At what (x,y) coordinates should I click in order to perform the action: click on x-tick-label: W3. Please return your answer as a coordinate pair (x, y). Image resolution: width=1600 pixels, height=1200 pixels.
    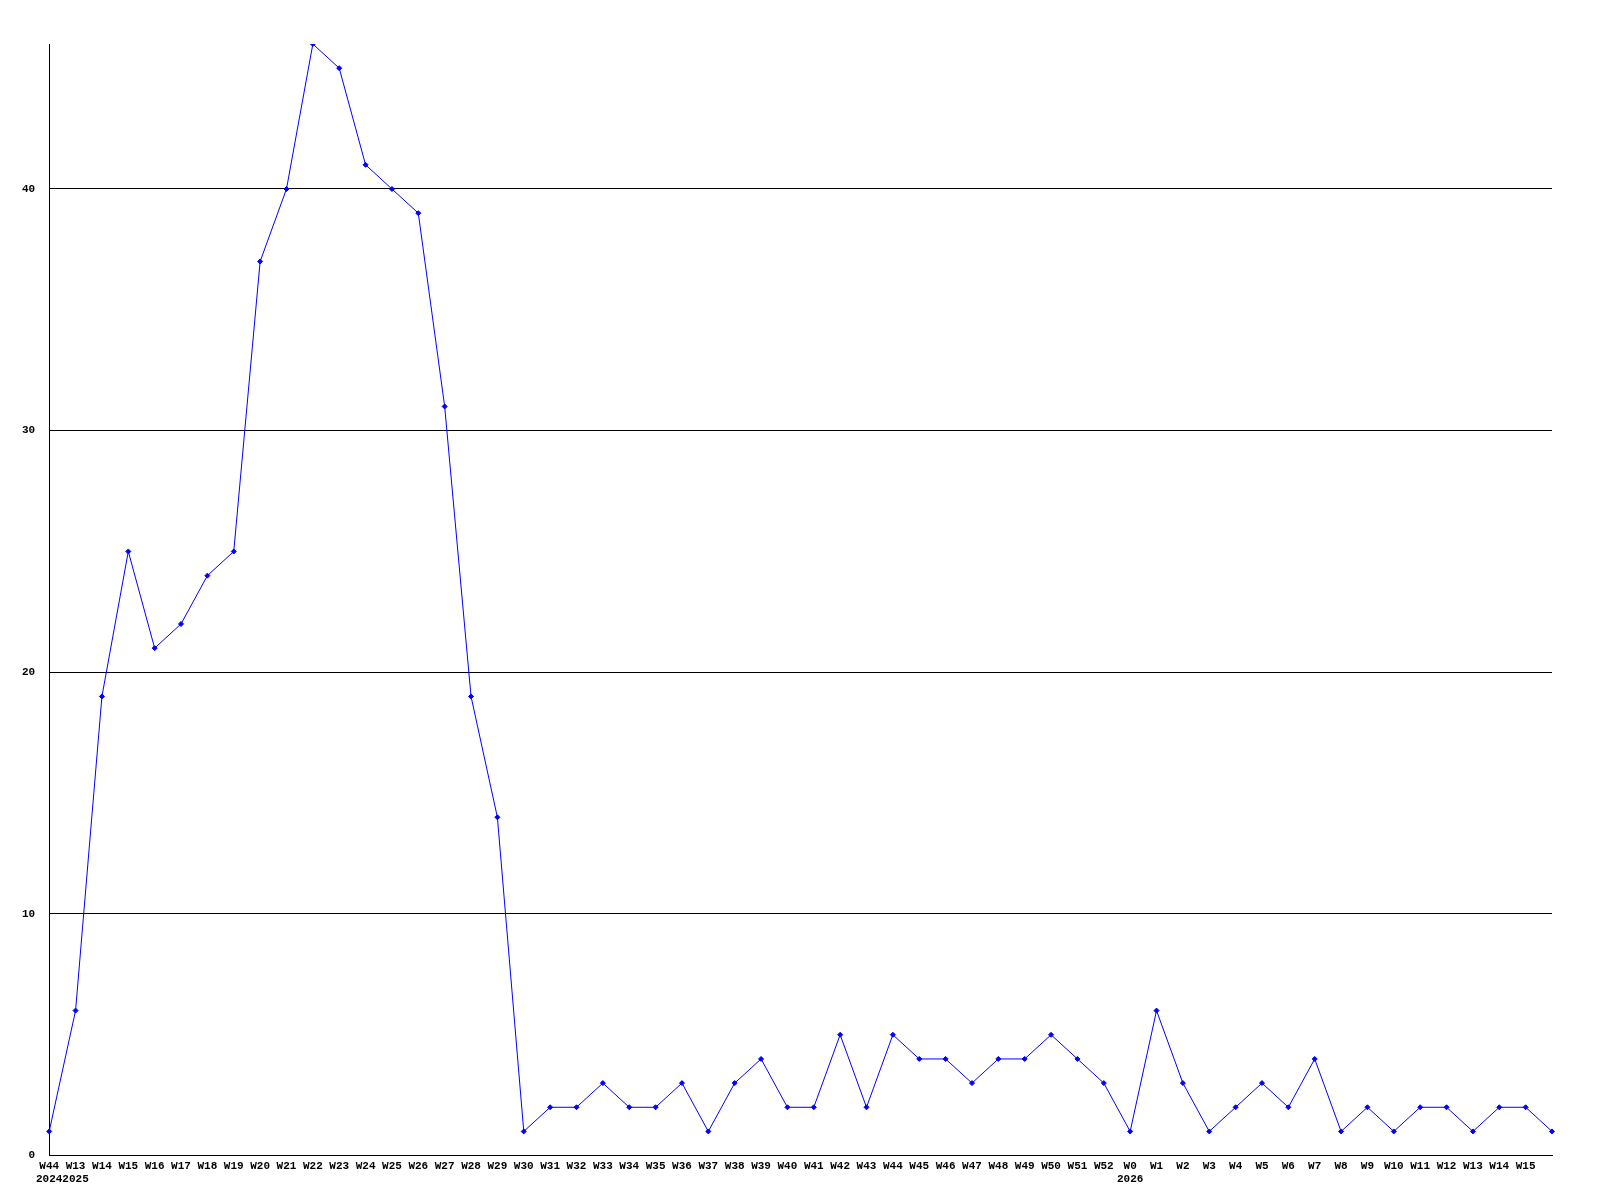
    Looking at the image, I should click on (1209, 1165).